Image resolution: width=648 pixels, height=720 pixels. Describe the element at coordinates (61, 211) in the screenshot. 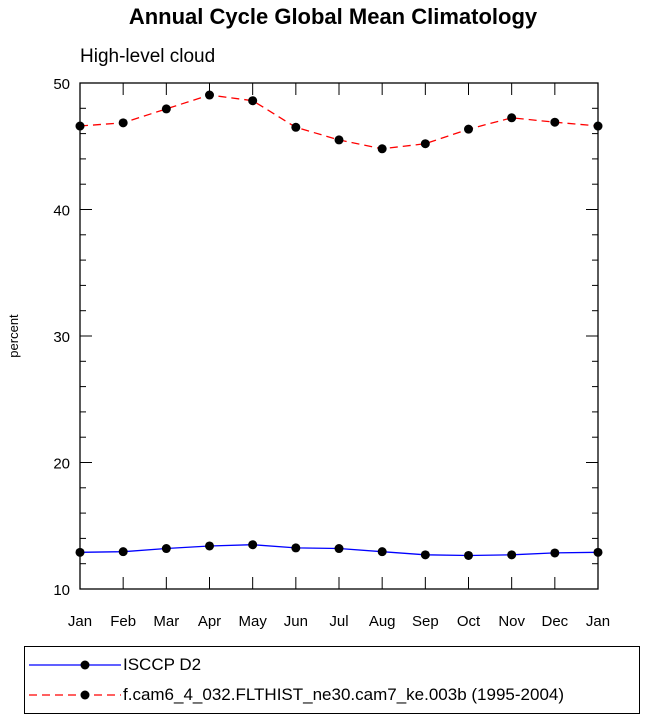

I see `y-tick-label: 40` at that location.